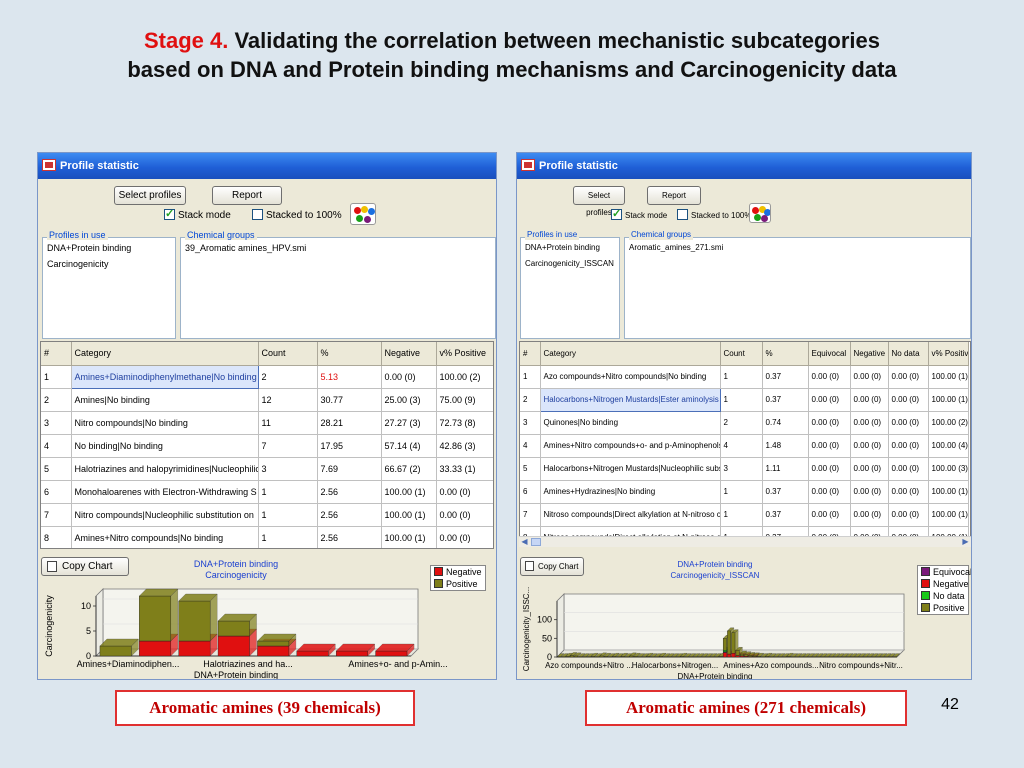  Describe the element at coordinates (164, 376) in the screenshot. I see `table-cell: Amines+Diaminodiphenylmethane|No binding` at that location.